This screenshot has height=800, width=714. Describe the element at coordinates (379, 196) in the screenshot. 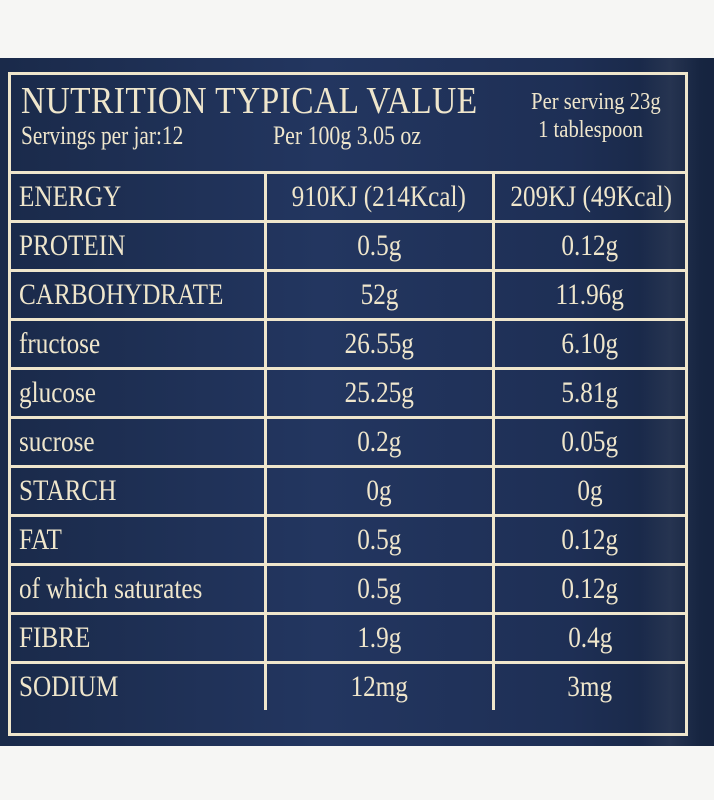

I see `per-100g-value: 910KJ (214Kcal)` at that location.